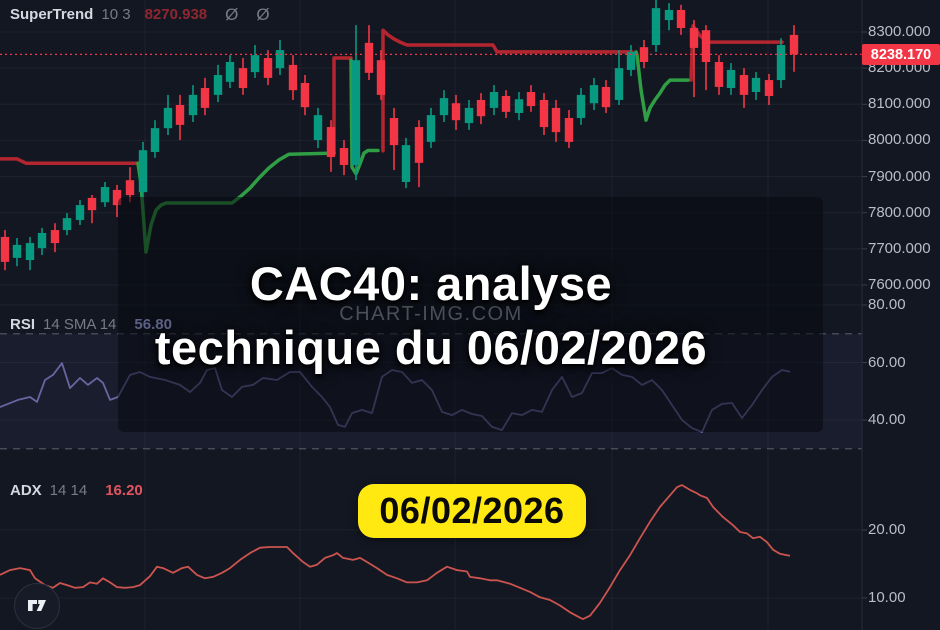 The height and width of the screenshot is (630, 940). What do you see at coordinates (899, 31) in the screenshot?
I see `price-axis-label: 8300.000` at bounding box center [899, 31].